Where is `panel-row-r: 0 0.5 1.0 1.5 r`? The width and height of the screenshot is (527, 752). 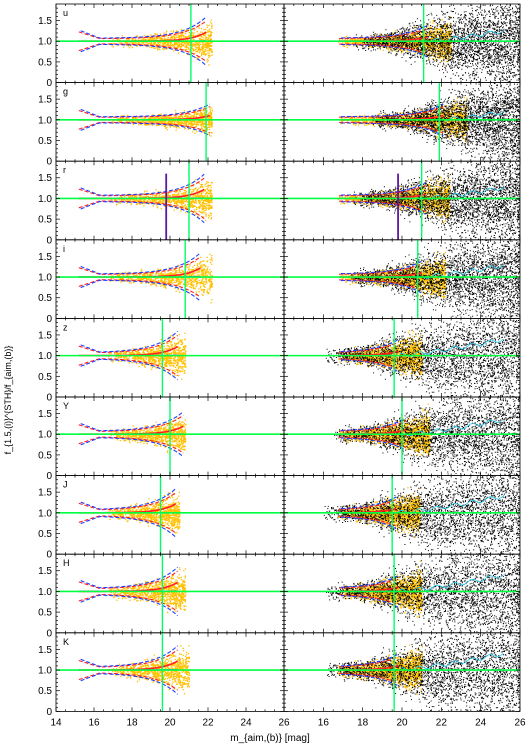
panel-row-r: 0 0.5 1.0 1.5 r is located at coordinates (279, 203).